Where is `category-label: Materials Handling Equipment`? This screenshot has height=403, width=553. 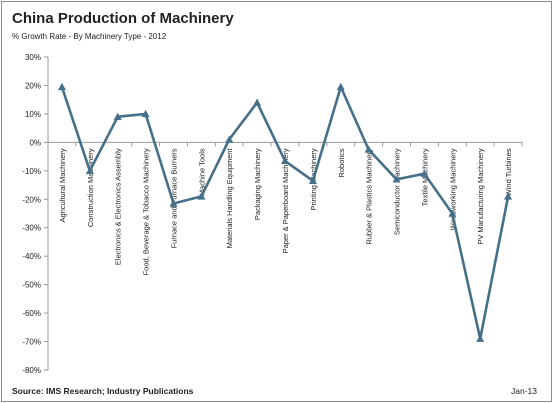 category-label: Materials Handling Equipment is located at coordinates (229, 197).